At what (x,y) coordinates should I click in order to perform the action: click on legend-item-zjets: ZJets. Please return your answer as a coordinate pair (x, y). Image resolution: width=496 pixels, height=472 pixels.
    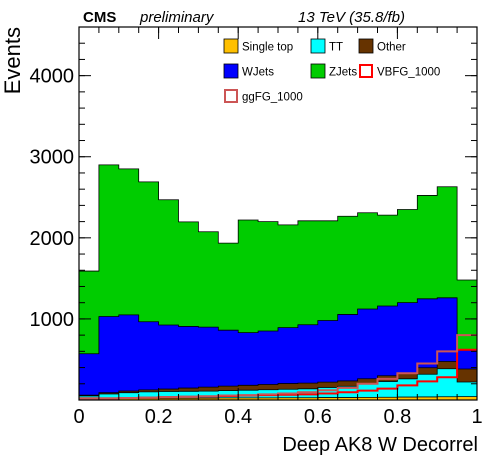
    Looking at the image, I should click on (333, 71).